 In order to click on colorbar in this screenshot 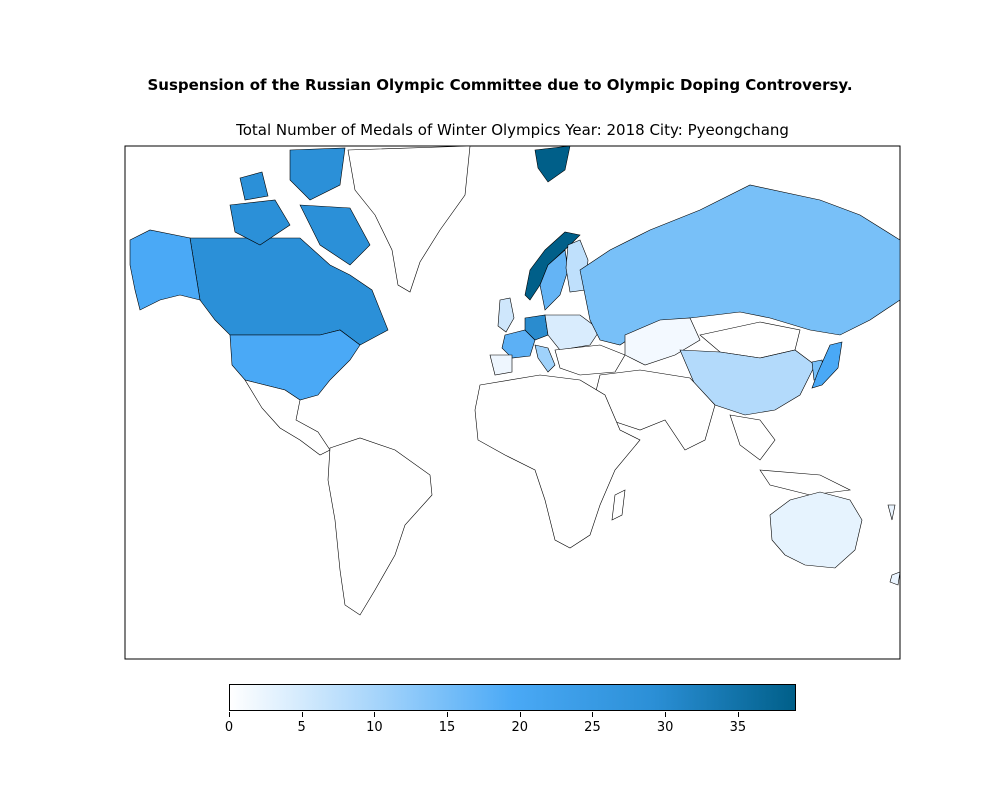, I will do `click(512, 697)`.